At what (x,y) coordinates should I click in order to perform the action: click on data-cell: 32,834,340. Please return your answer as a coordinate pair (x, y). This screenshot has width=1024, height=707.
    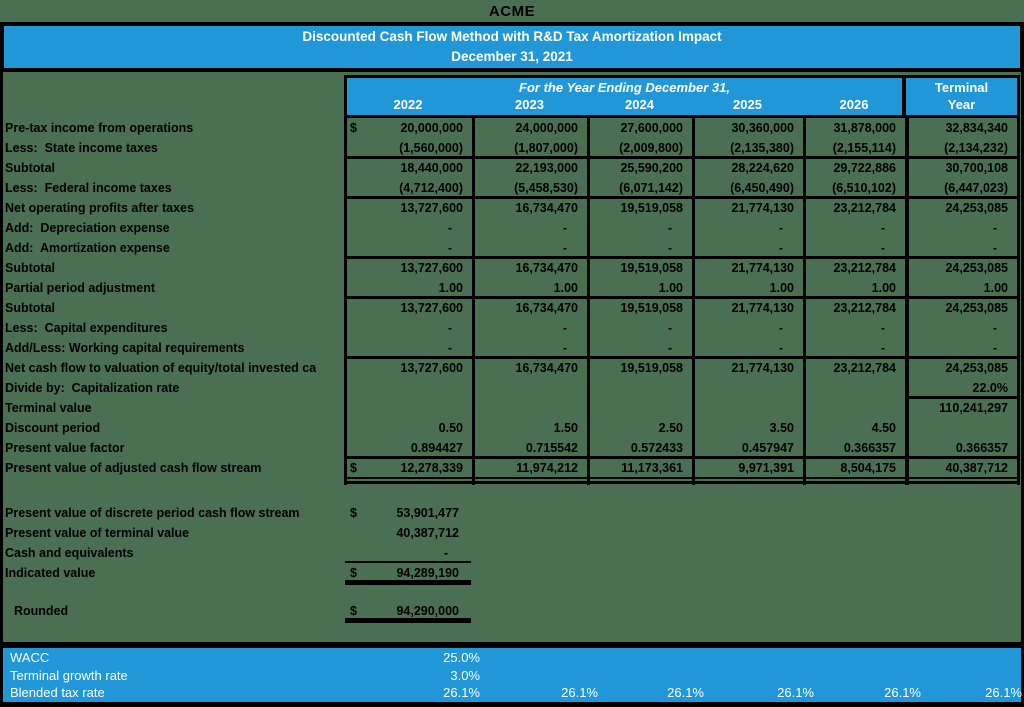
    Looking at the image, I should click on (976, 128).